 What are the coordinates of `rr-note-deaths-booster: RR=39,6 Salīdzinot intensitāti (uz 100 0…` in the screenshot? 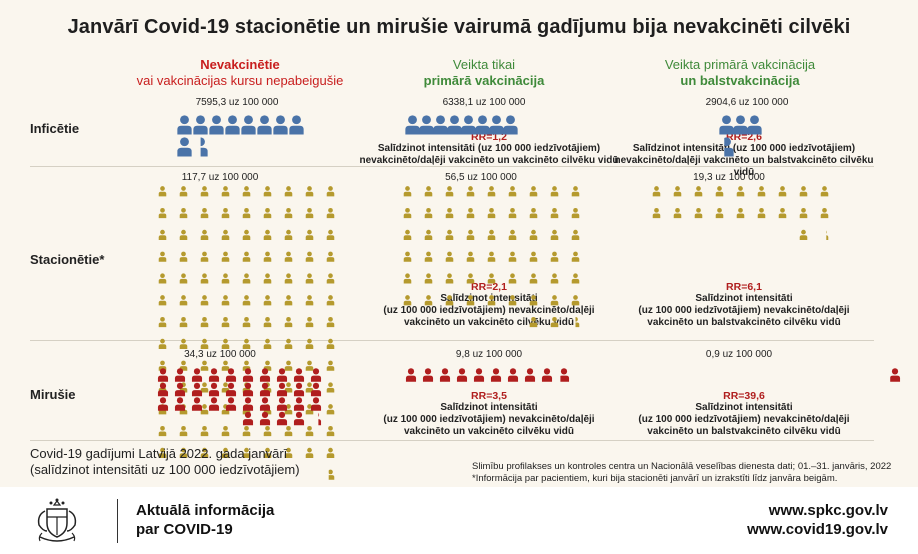 It's located at (744, 414).